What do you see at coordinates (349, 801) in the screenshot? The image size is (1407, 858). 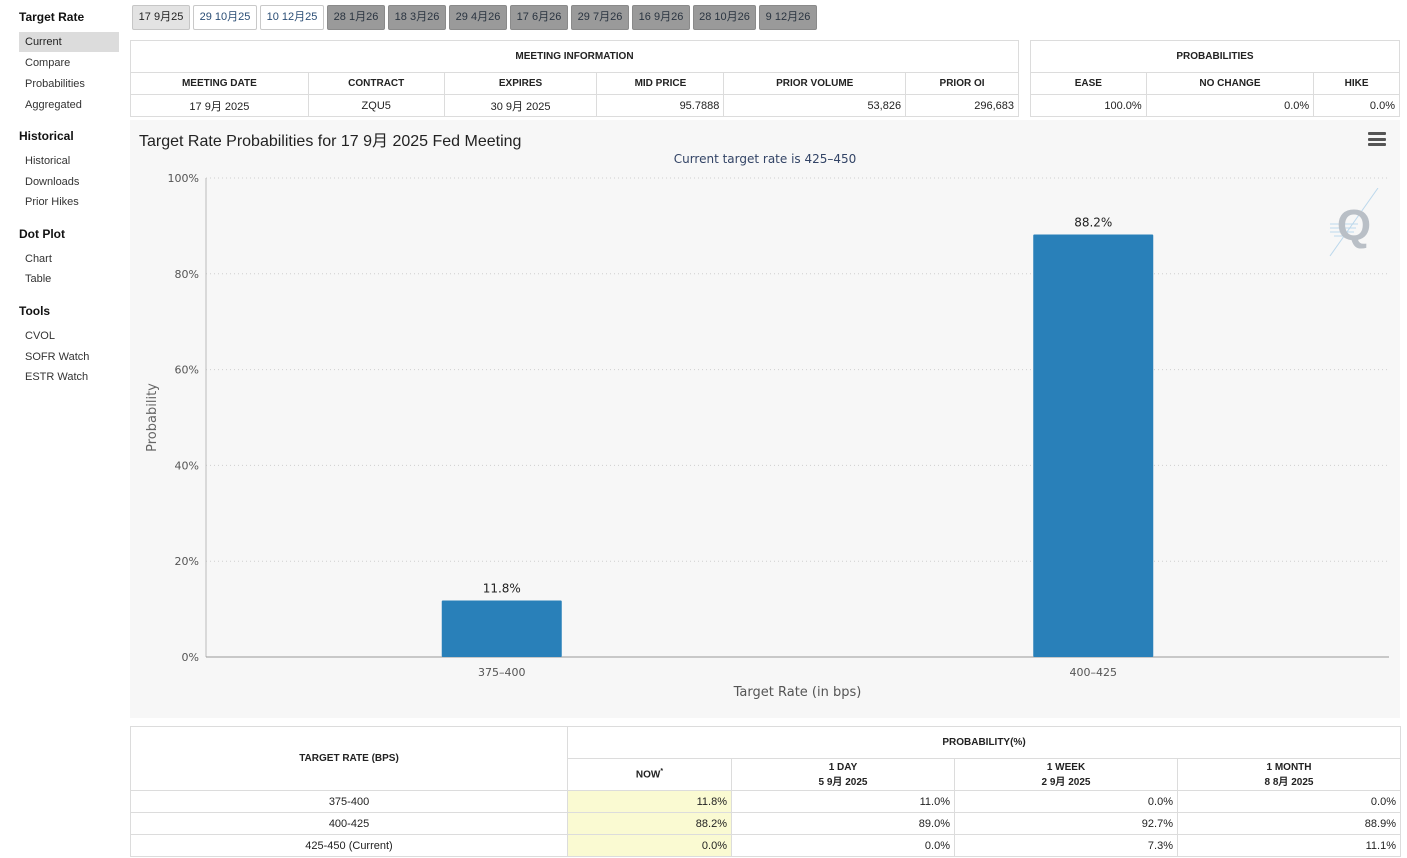 I see `rate-cell: 375-400` at bounding box center [349, 801].